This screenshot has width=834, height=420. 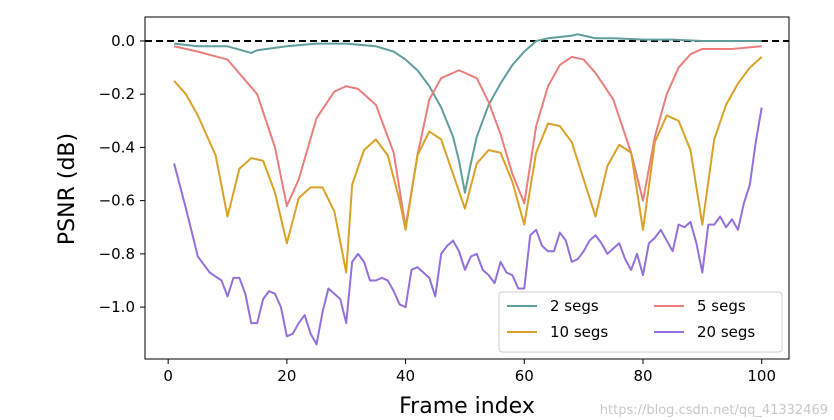 I want to click on y-tick-label: −0.4, so click(x=117, y=147).